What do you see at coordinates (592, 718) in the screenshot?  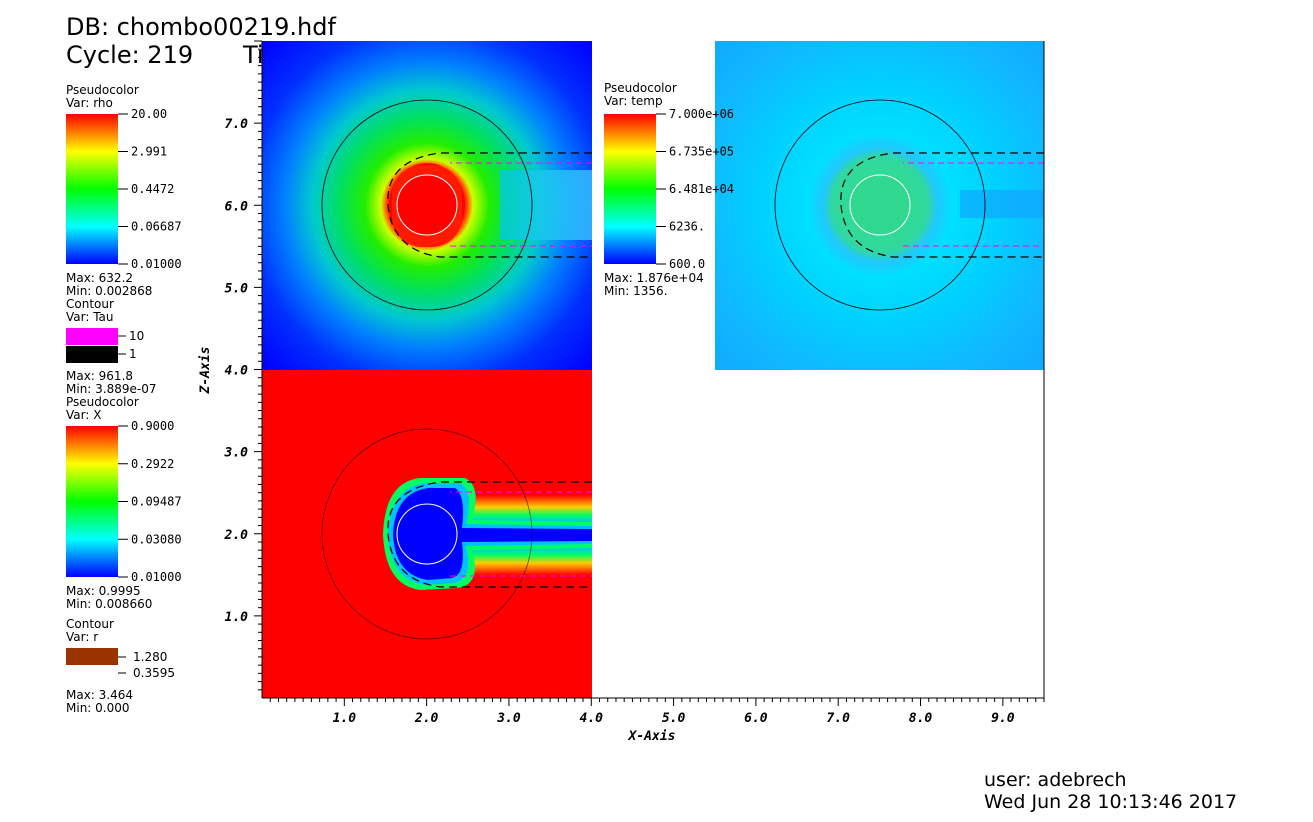 I see `x-tick-label: 4.0` at bounding box center [592, 718].